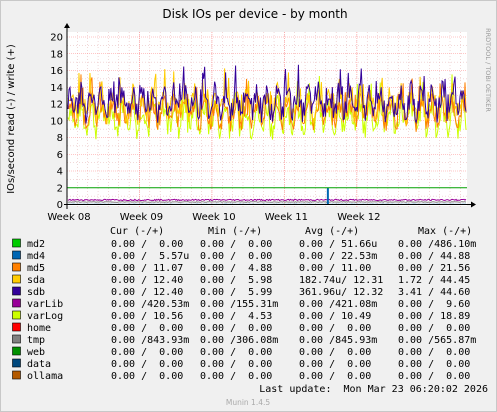 This screenshot has width=497, height=412. Describe the element at coordinates (45, 376) in the screenshot. I see `legend-name-ollama: ollama` at that location.